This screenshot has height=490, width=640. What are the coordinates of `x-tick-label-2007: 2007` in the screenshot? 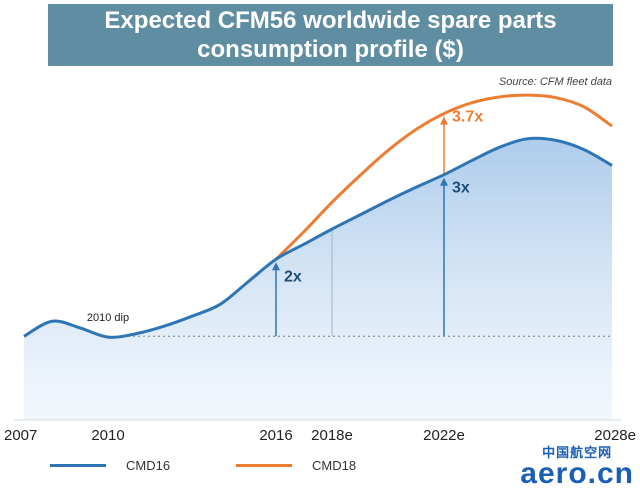 It's located at (20, 435).